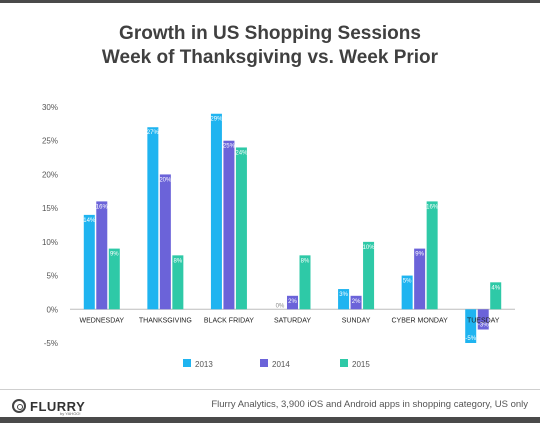 This screenshot has width=540, height=423. What do you see at coordinates (270, 57) in the screenshot?
I see `chart-title-line-2: Week of Thanksgiving vs. Week Prior` at bounding box center [270, 57].